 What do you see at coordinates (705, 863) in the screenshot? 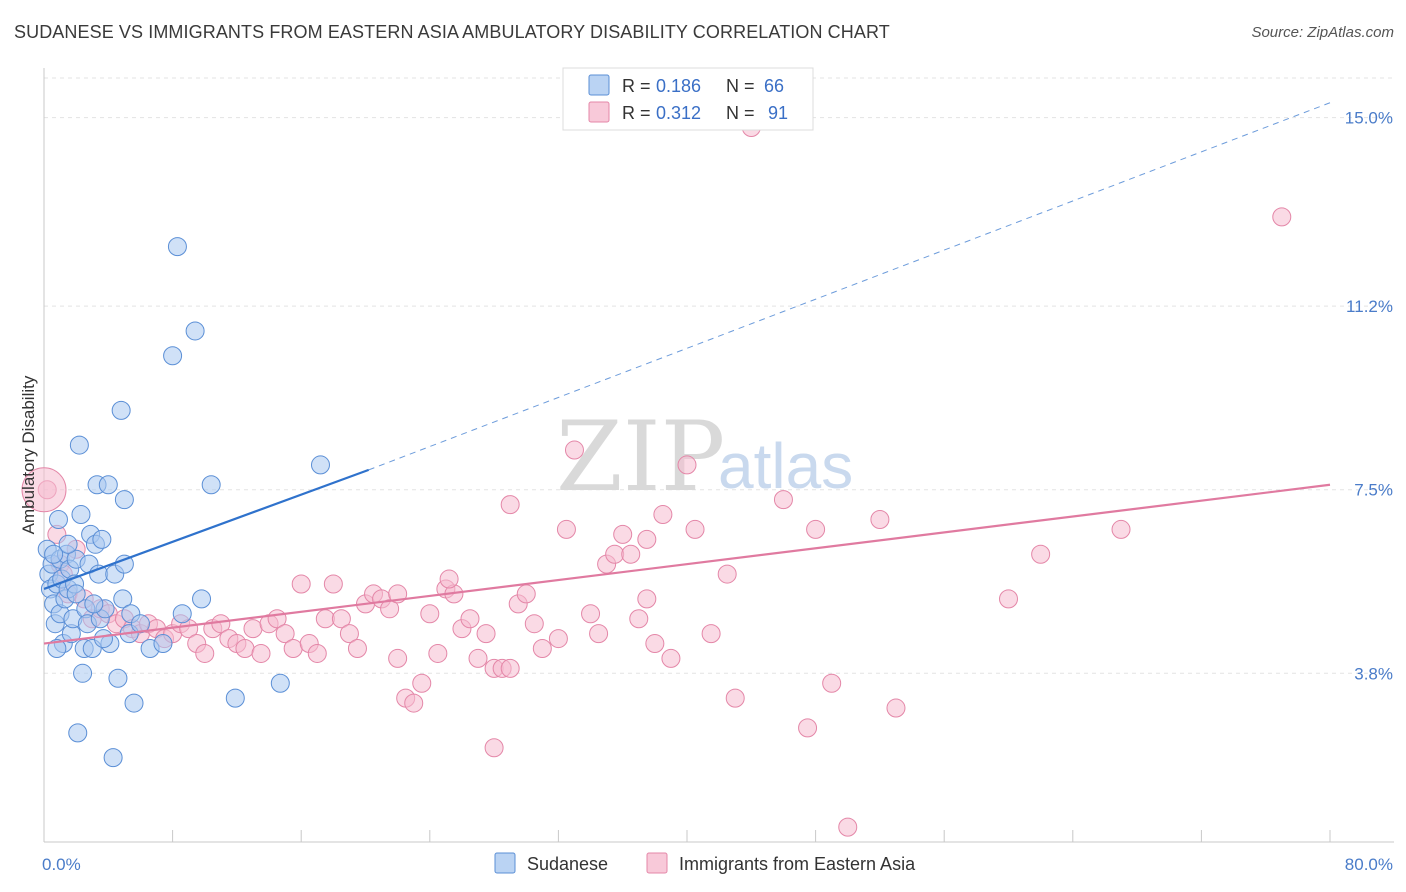
I see `bottom-legend: Sudanese Immigrants from Eastern Asia` at bounding box center [705, 863].